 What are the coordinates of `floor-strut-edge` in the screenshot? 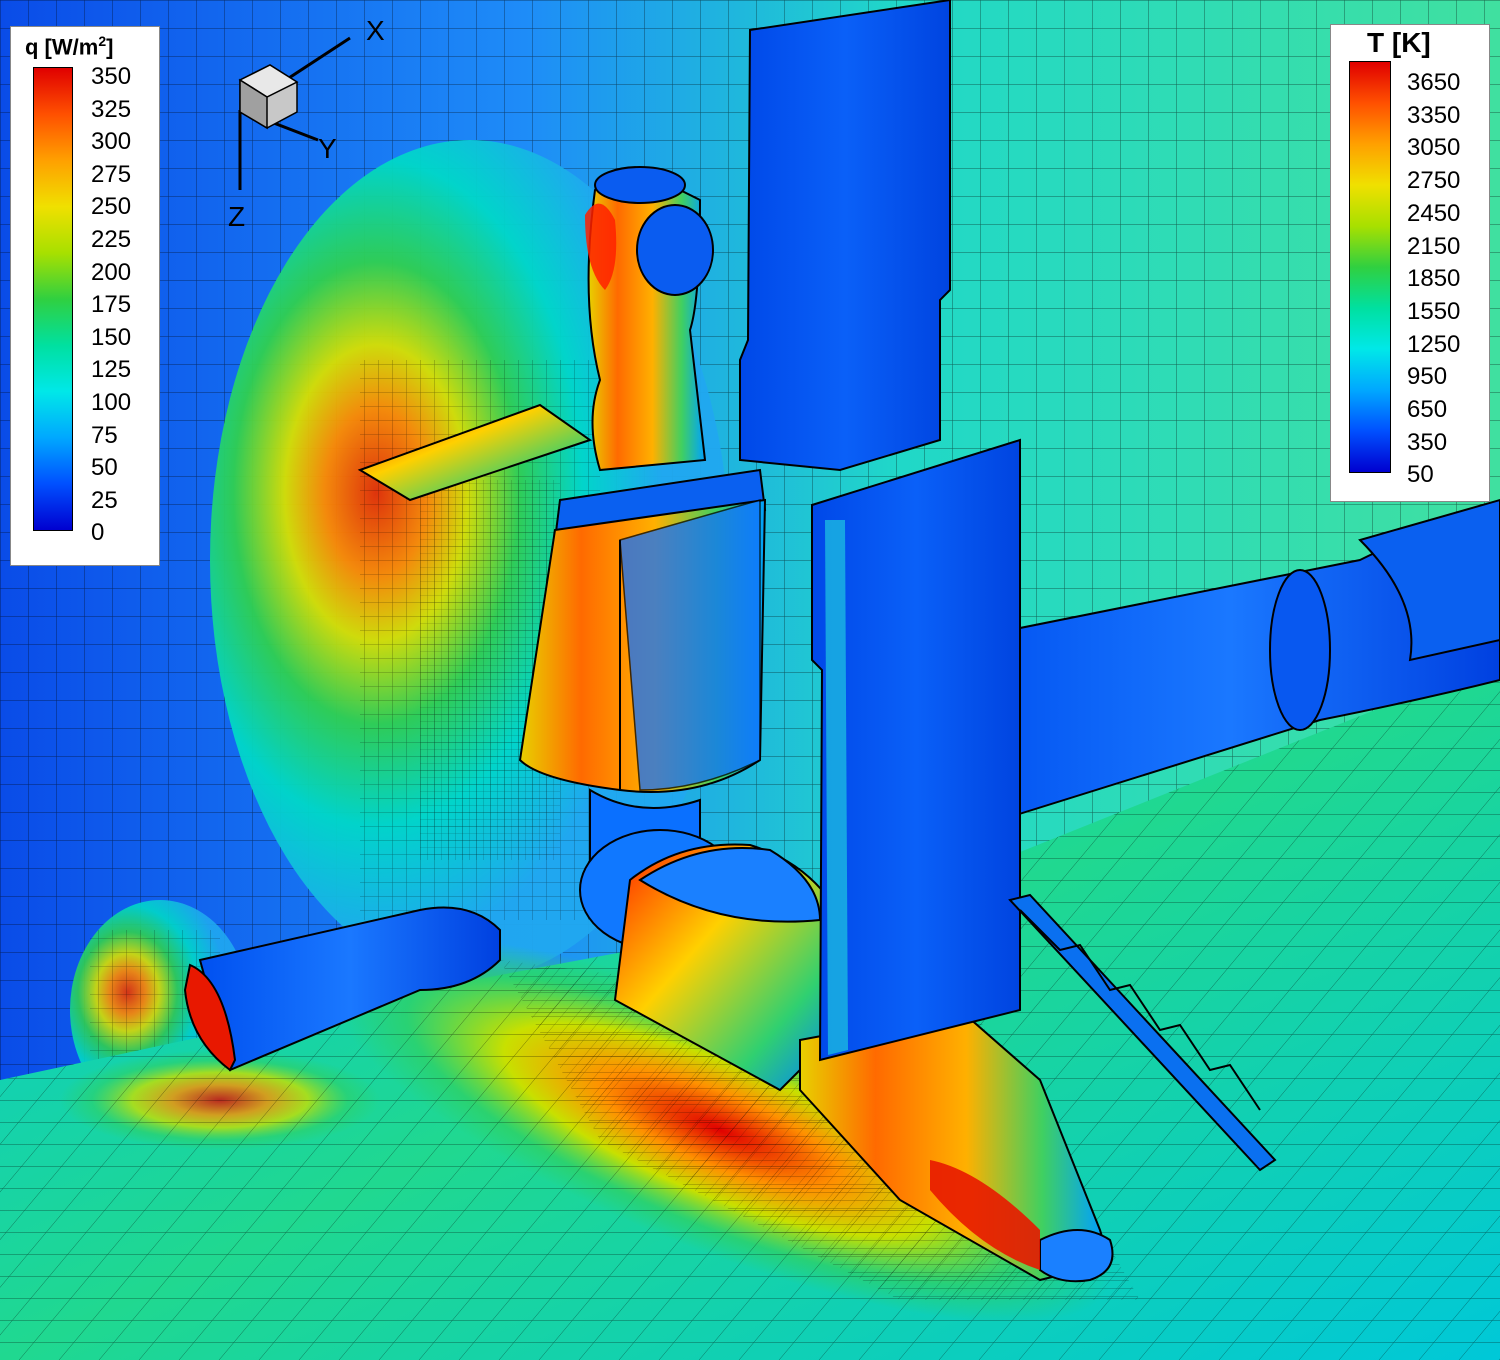 It's located at (1140, 1010).